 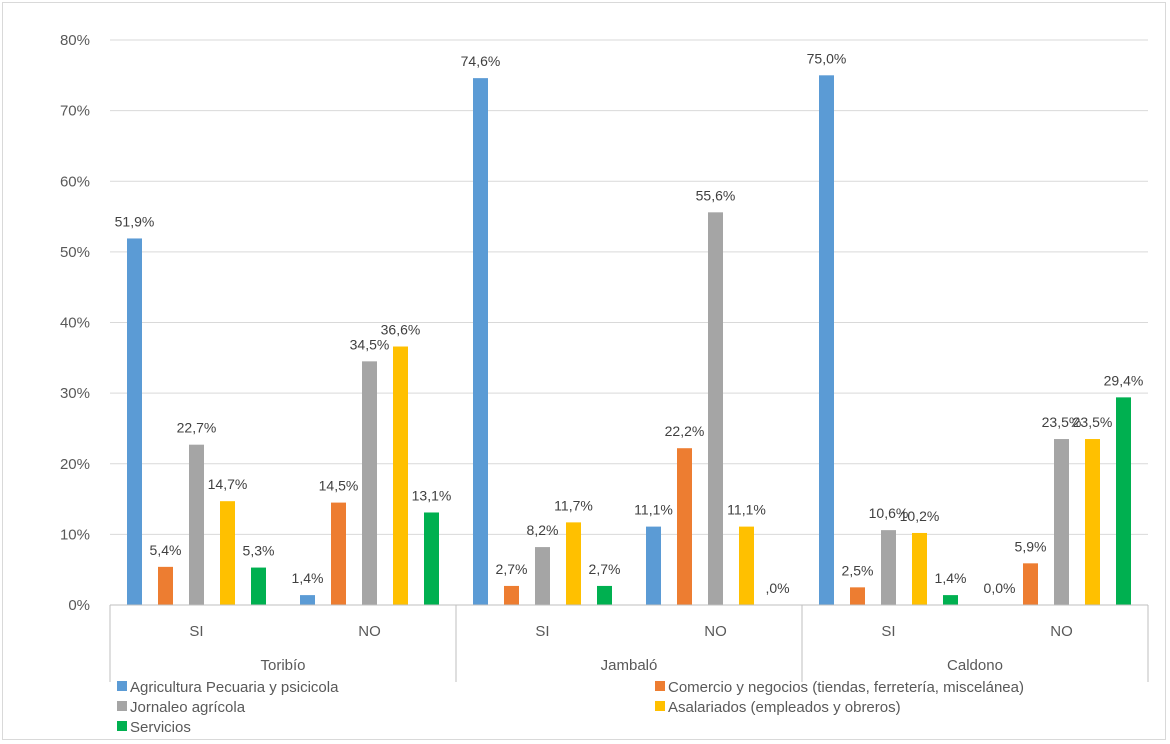 What do you see at coordinates (481, 61) in the screenshot?
I see `data-label: 74,6%` at bounding box center [481, 61].